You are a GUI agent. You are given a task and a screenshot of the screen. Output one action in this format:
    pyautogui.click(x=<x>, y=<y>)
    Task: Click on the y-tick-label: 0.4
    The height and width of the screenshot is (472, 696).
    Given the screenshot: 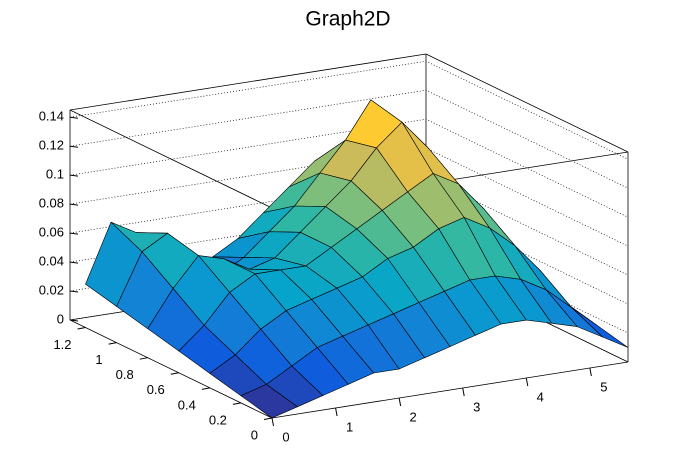 What is the action you would take?
    pyautogui.click(x=187, y=404)
    